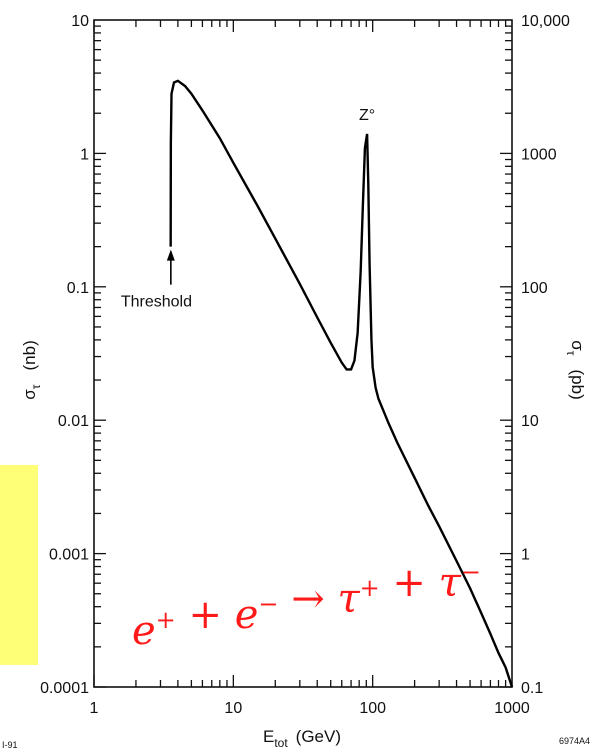 Image resolution: width=595 pixels, height=753 pixels. What do you see at coordinates (268, 736) in the screenshot?
I see `x-label-main: E` at bounding box center [268, 736].